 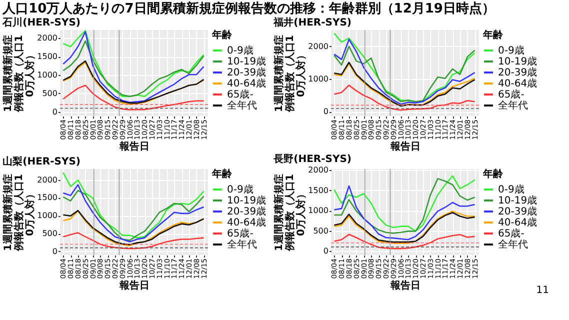 I want to click on chart-title: 石川(HER-SYS), so click(x=41, y=22).